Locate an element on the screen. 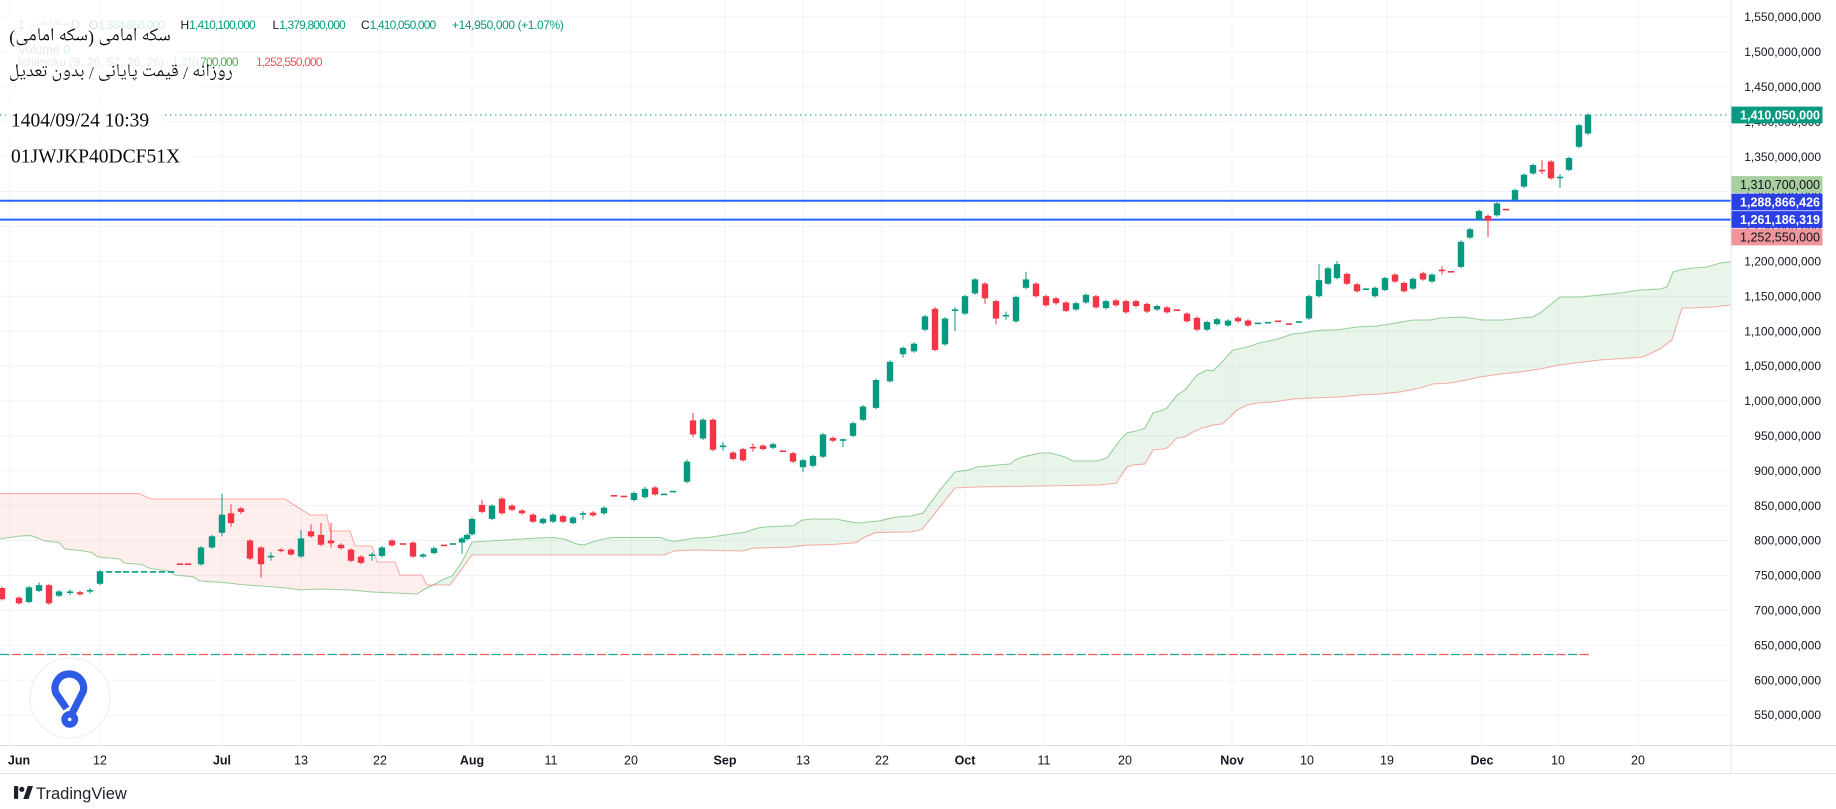 The width and height of the screenshot is (1836, 809). svg-text: TradingView is located at coordinates (81, 794).